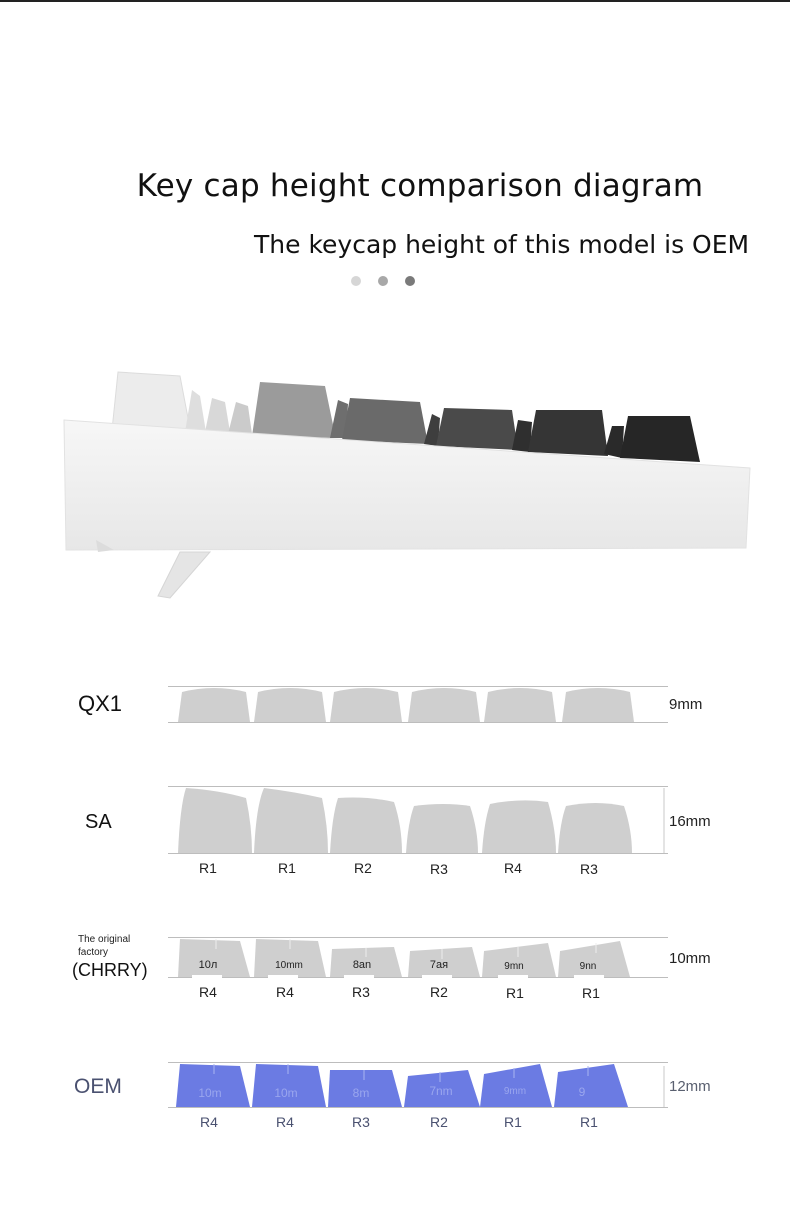 Image resolution: width=790 pixels, height=1216 pixels. I want to click on sa-top-guide, so click(418, 786).